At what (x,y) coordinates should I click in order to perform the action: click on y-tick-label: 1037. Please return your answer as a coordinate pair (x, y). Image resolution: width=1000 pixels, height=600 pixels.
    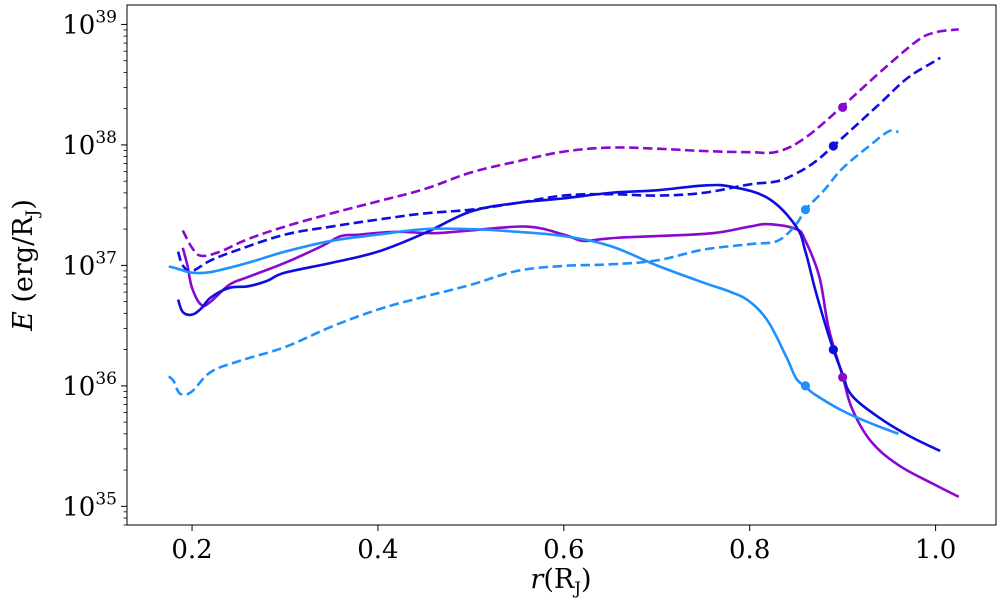
    Looking at the image, I should click on (89, 264).